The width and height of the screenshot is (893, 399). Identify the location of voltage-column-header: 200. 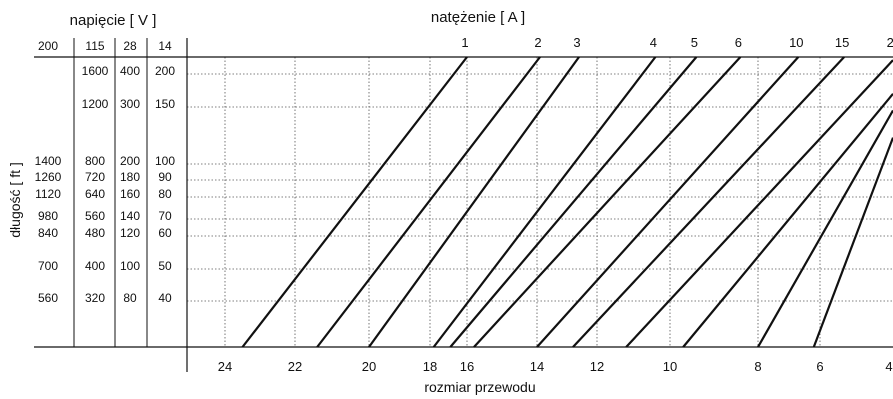
(48, 46).